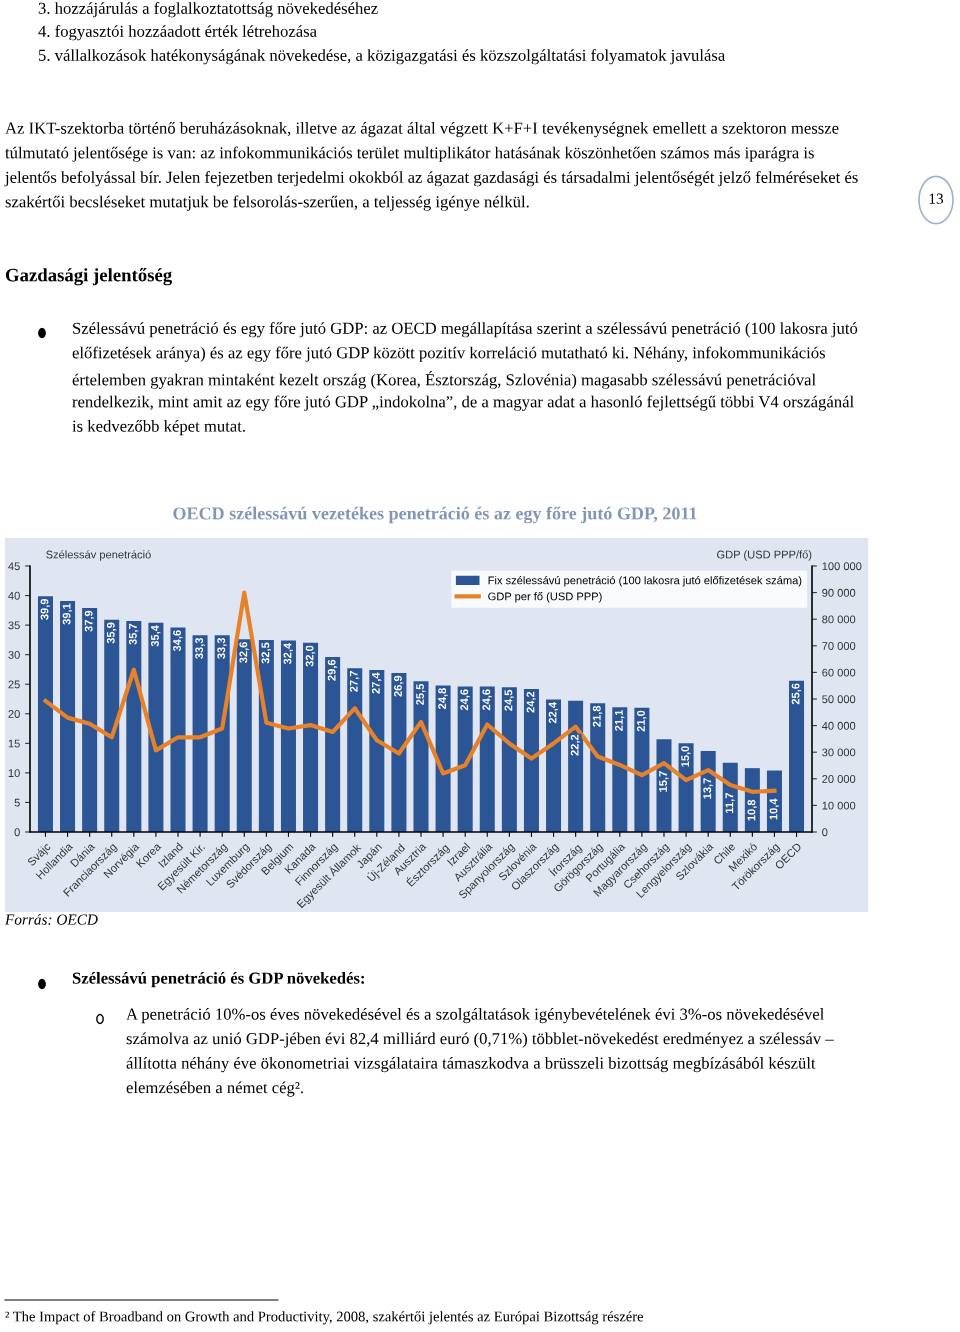  Describe the element at coordinates (399, 686) in the screenshot. I see `data-label: 26,9` at that location.